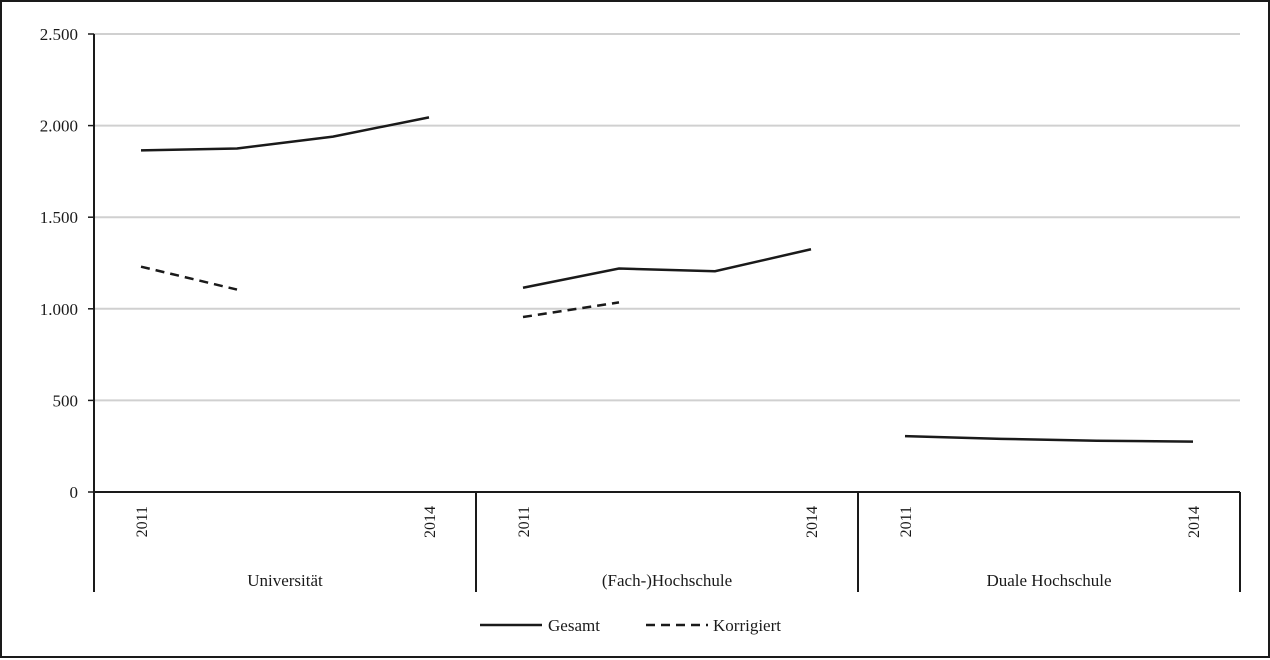 The image size is (1270, 660). What do you see at coordinates (59, 217) in the screenshot?
I see `y-tick-label: 1.500` at bounding box center [59, 217].